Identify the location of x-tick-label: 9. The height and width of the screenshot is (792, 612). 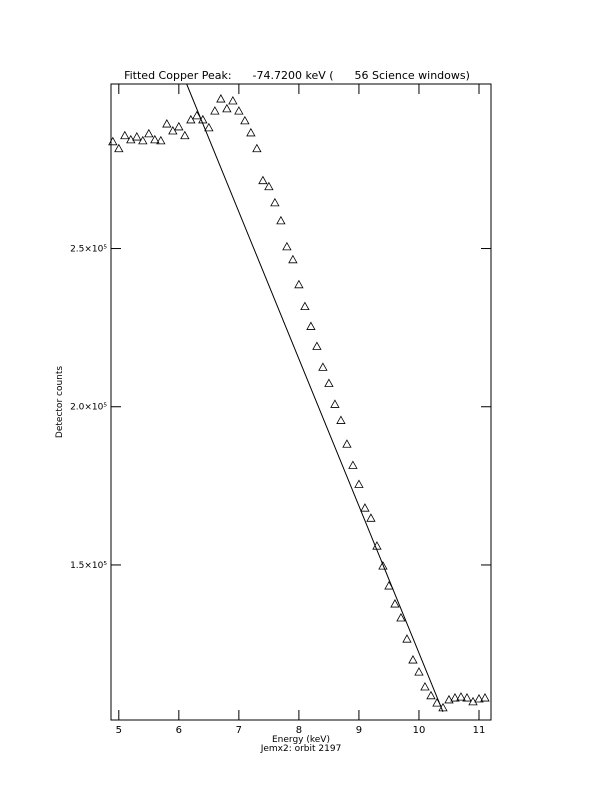
(359, 730).